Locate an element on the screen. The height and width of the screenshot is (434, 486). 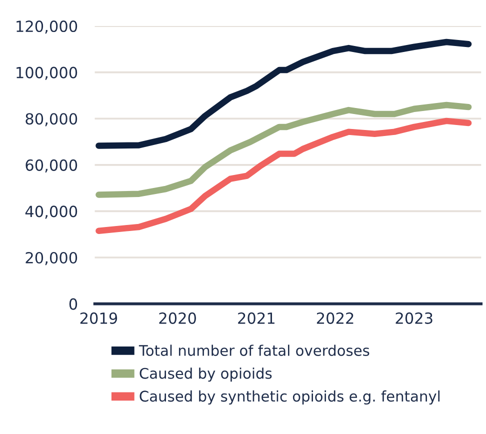
x-tick-label: 2019 is located at coordinates (99, 318).